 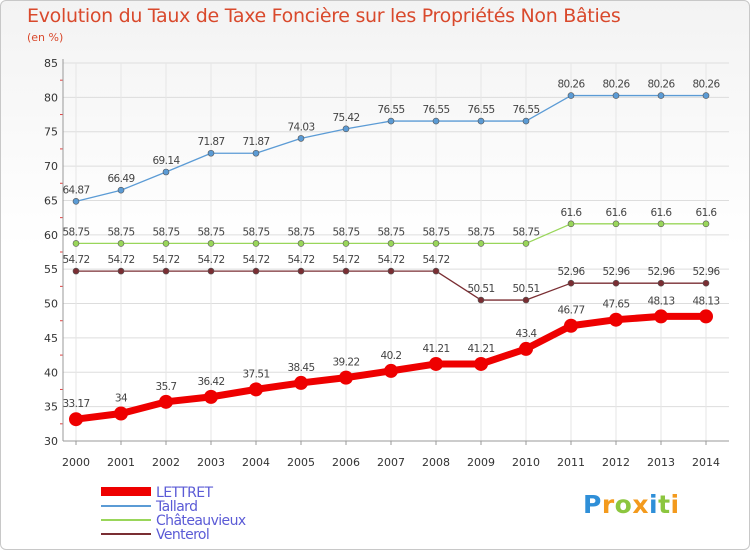 What do you see at coordinates (664, 504) in the screenshot?
I see `logo-letter: t` at bounding box center [664, 504].